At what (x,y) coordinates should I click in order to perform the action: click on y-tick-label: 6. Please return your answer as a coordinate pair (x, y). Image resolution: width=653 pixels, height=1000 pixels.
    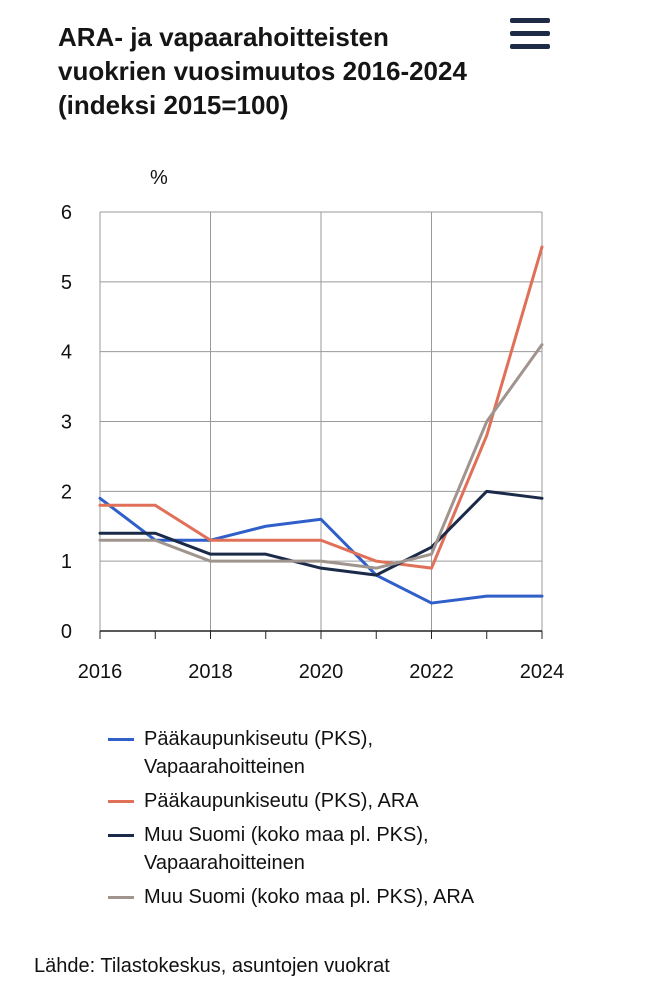
    Looking at the image, I should click on (66, 213).